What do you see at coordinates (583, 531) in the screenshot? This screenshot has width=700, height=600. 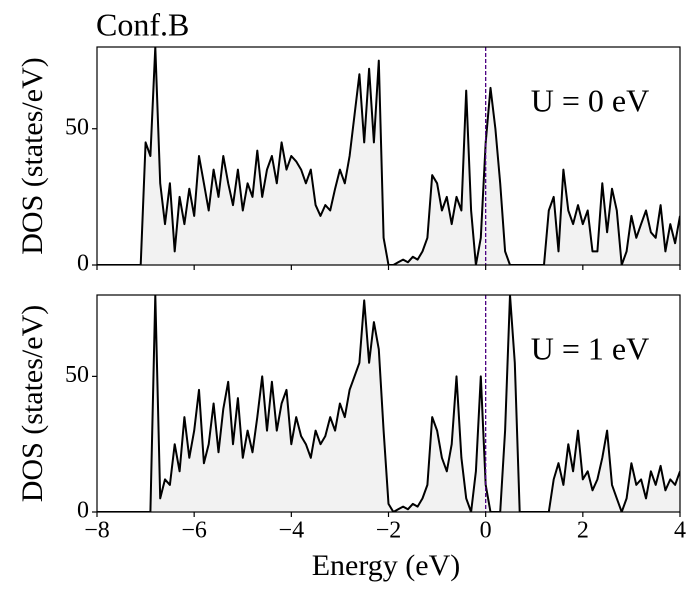 I see `x-tick-label: 2` at bounding box center [583, 531].